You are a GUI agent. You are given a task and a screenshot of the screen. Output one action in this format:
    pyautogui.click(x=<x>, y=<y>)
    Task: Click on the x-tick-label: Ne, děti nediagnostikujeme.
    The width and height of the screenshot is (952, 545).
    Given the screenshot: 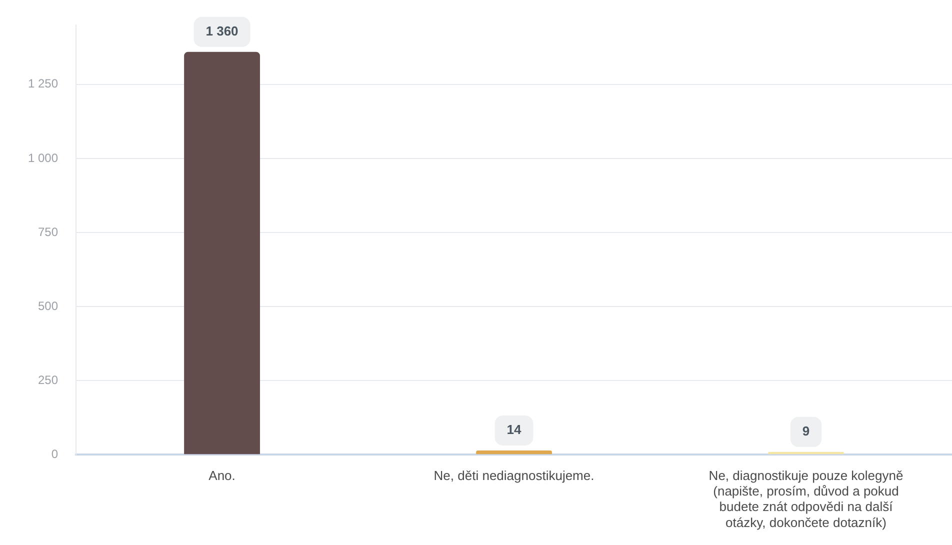 What is the action you would take?
    pyautogui.click(x=514, y=475)
    